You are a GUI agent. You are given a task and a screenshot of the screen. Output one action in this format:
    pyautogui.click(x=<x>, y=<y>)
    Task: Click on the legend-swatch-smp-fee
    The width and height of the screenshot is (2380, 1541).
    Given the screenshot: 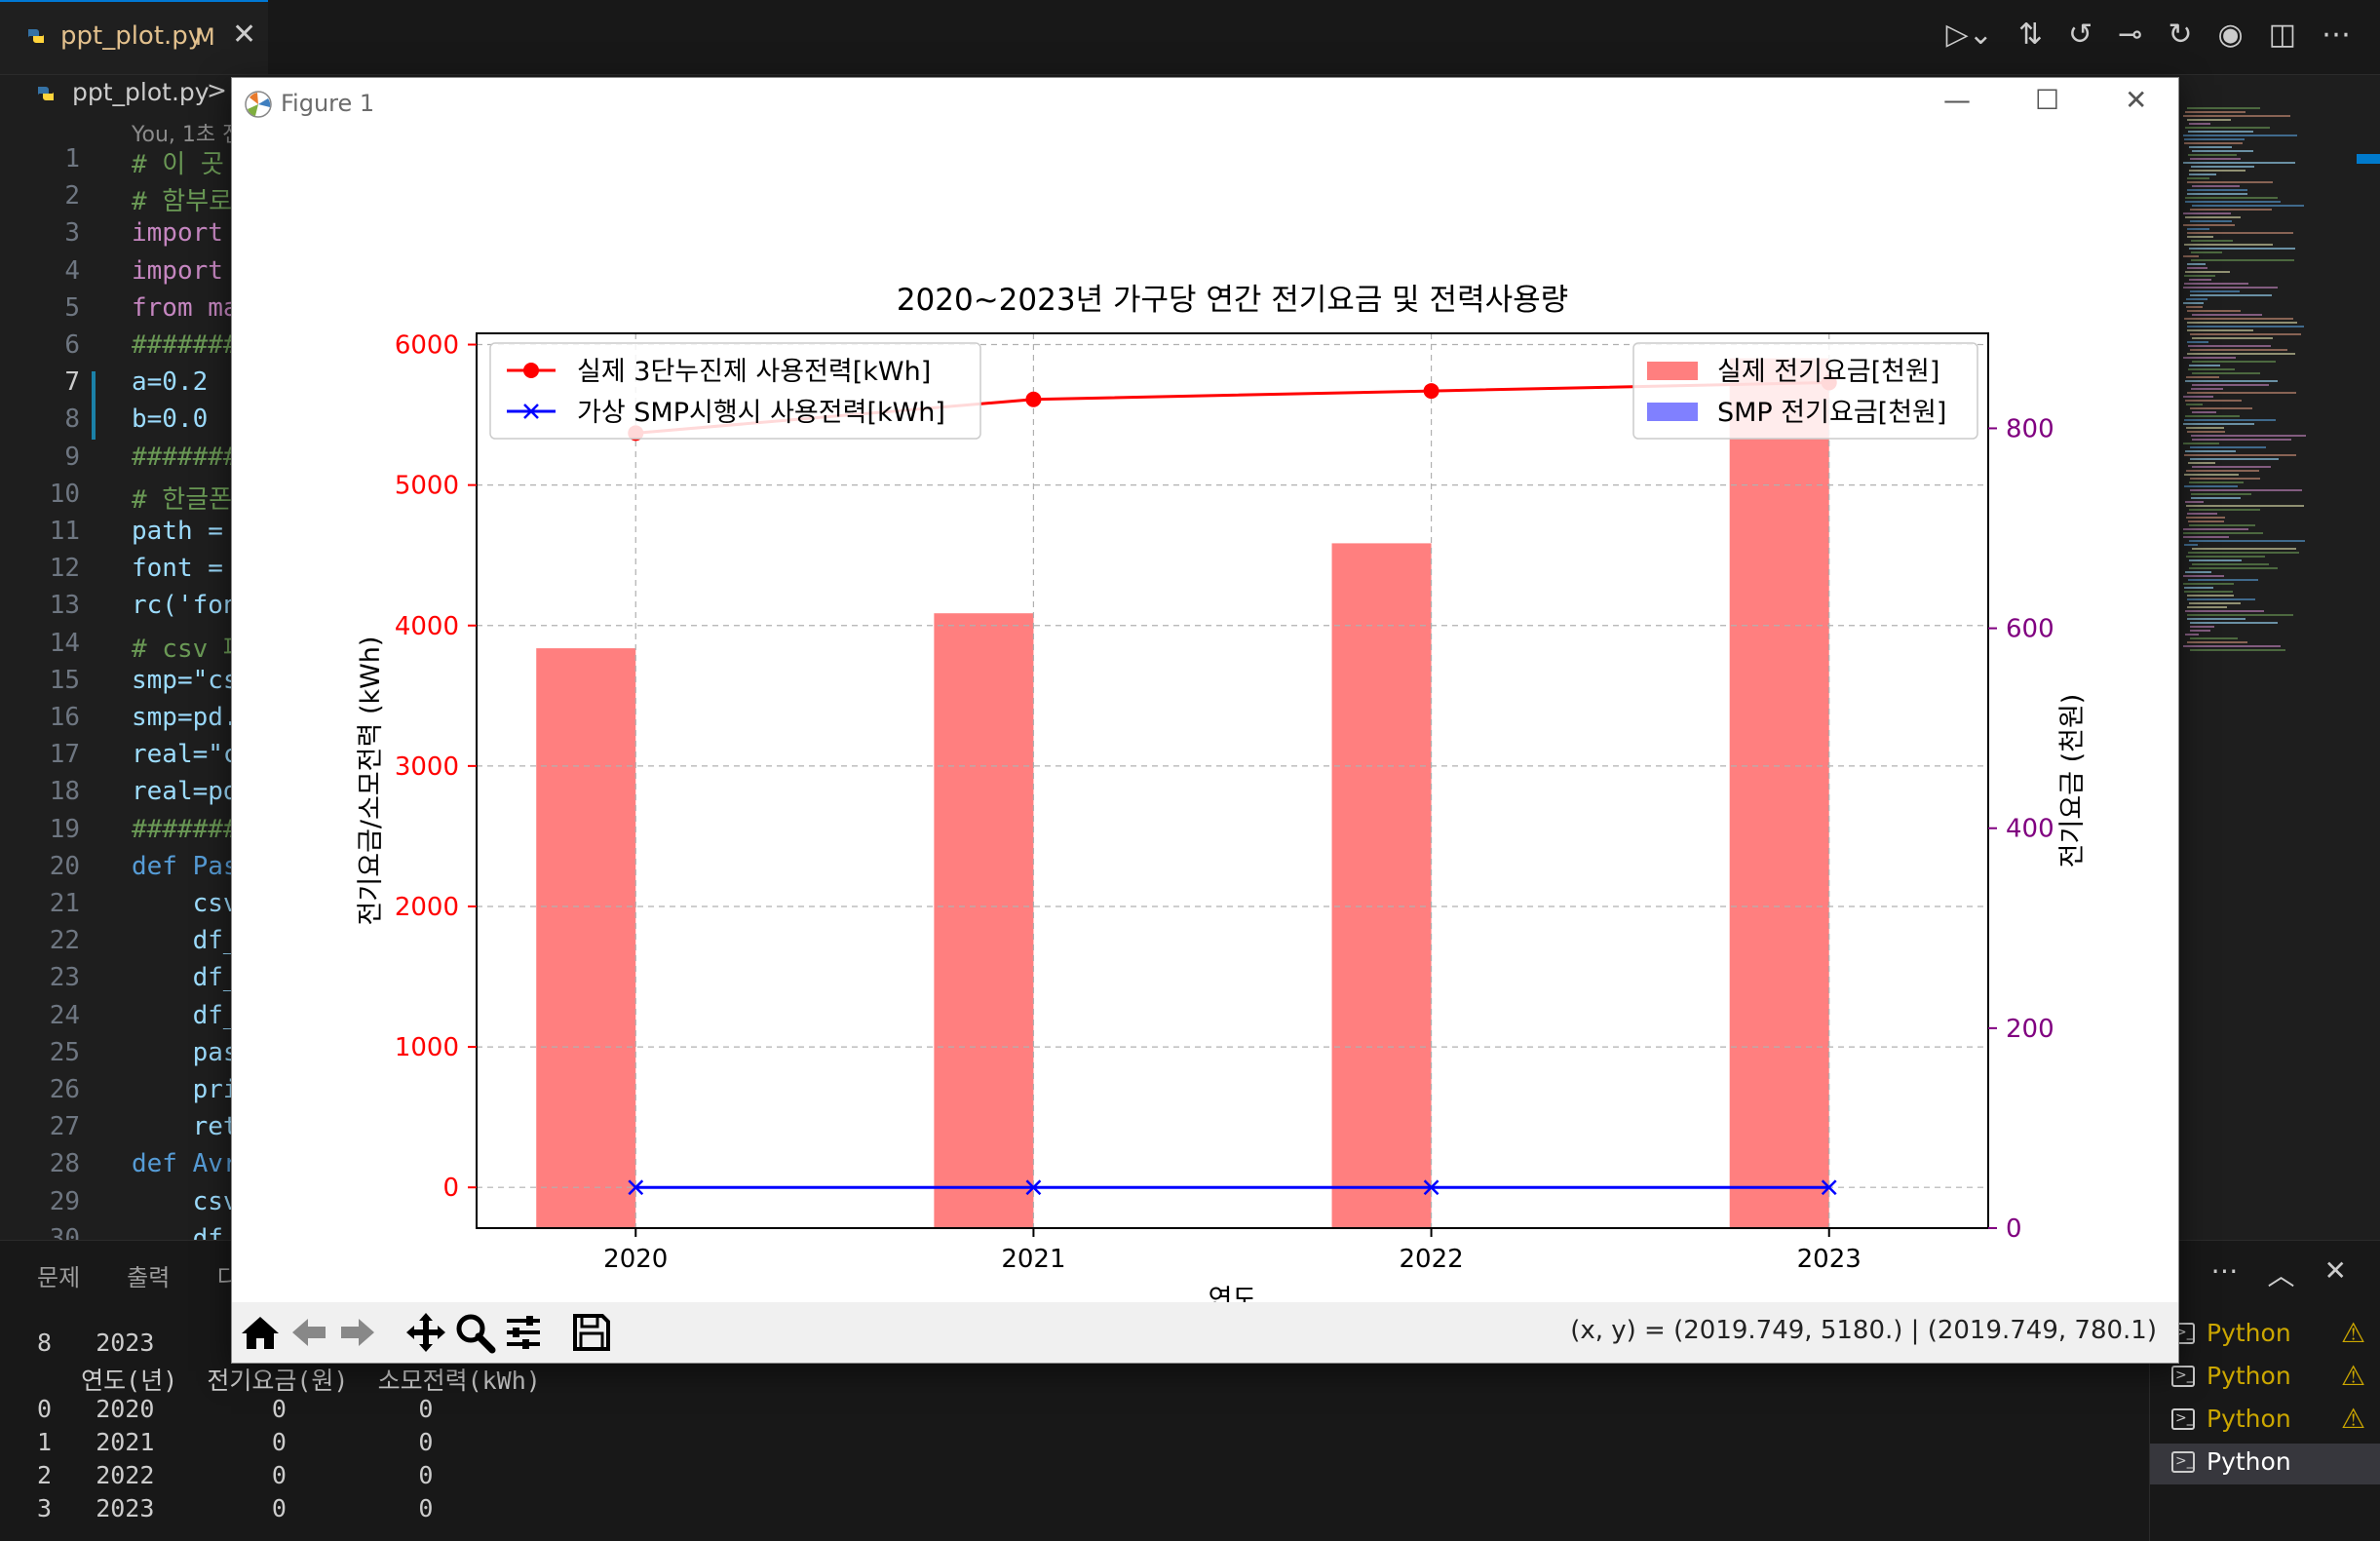 What is the action you would take?
    pyautogui.click(x=1672, y=412)
    